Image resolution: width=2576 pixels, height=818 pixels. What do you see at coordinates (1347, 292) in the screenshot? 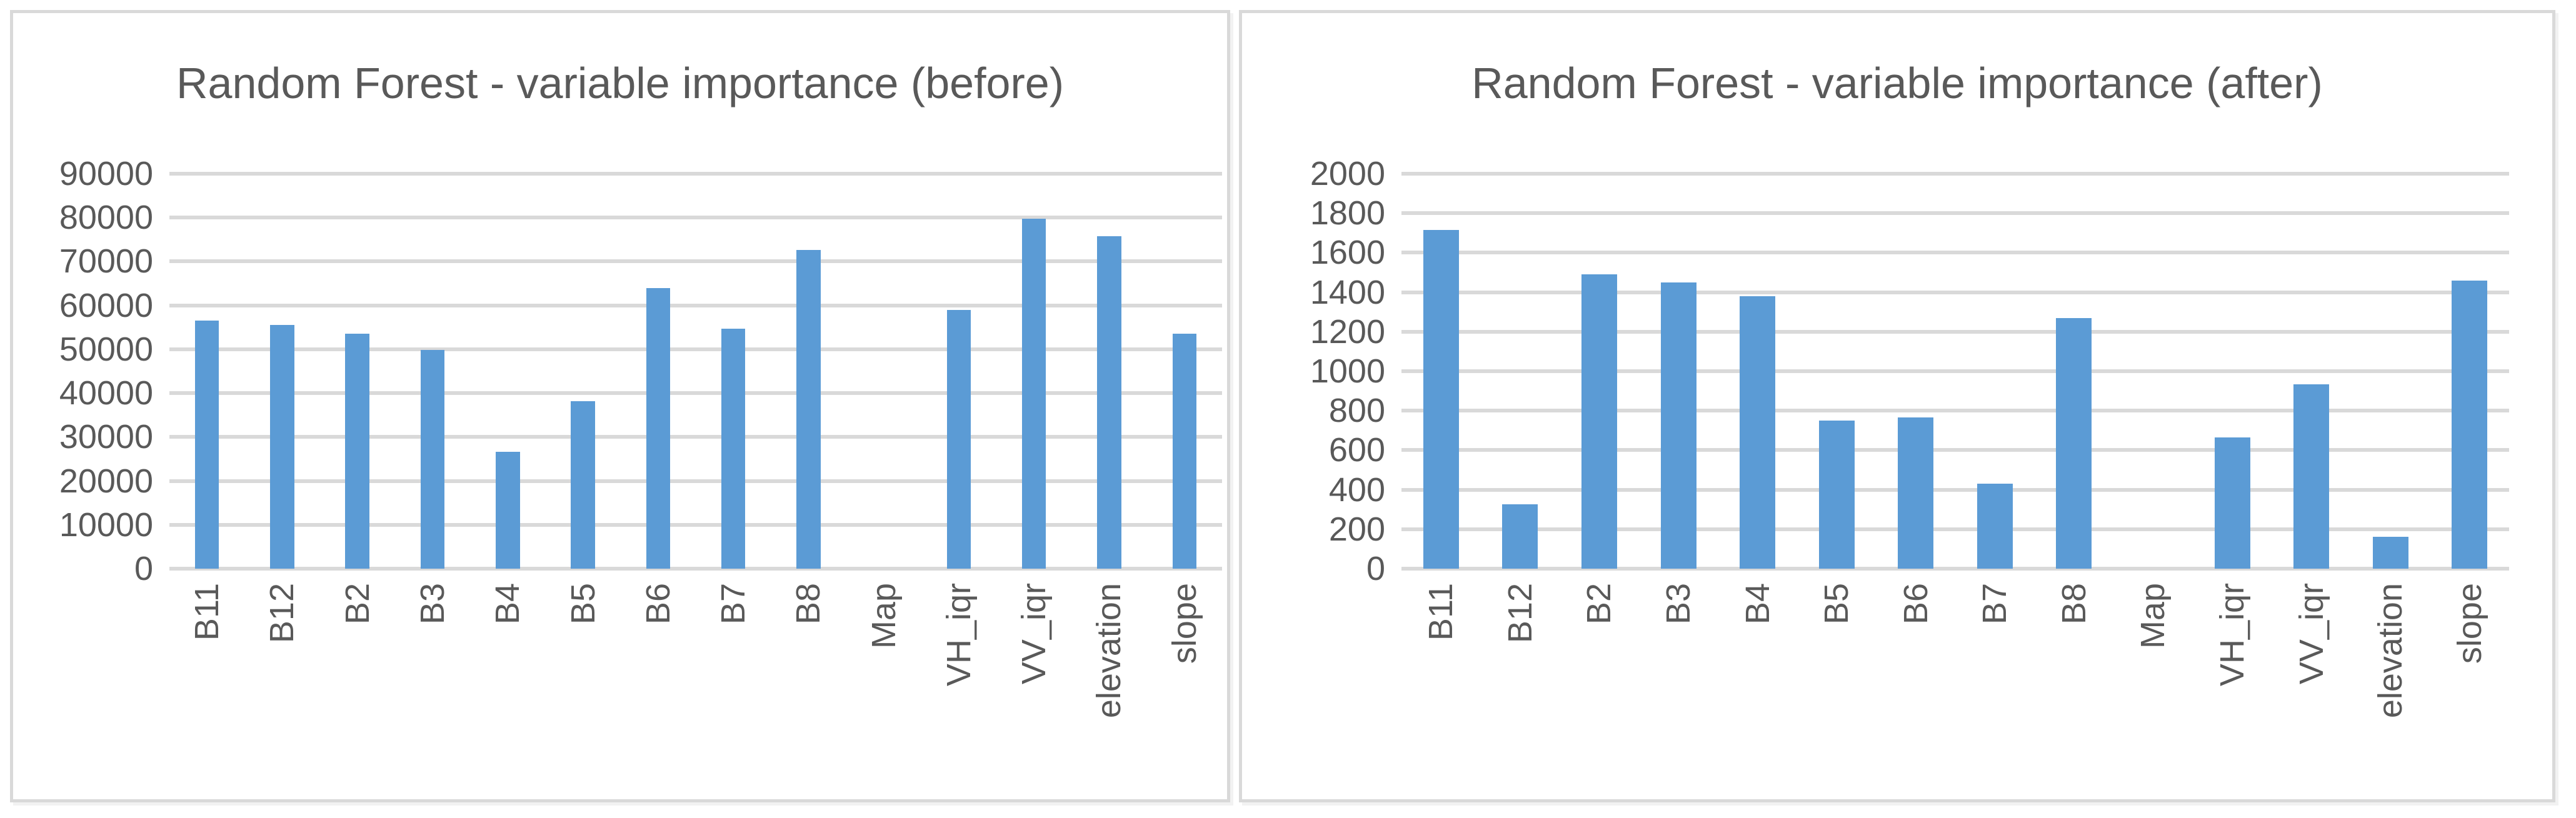
I see `y-axis-tick-label: 1400` at bounding box center [1347, 292].